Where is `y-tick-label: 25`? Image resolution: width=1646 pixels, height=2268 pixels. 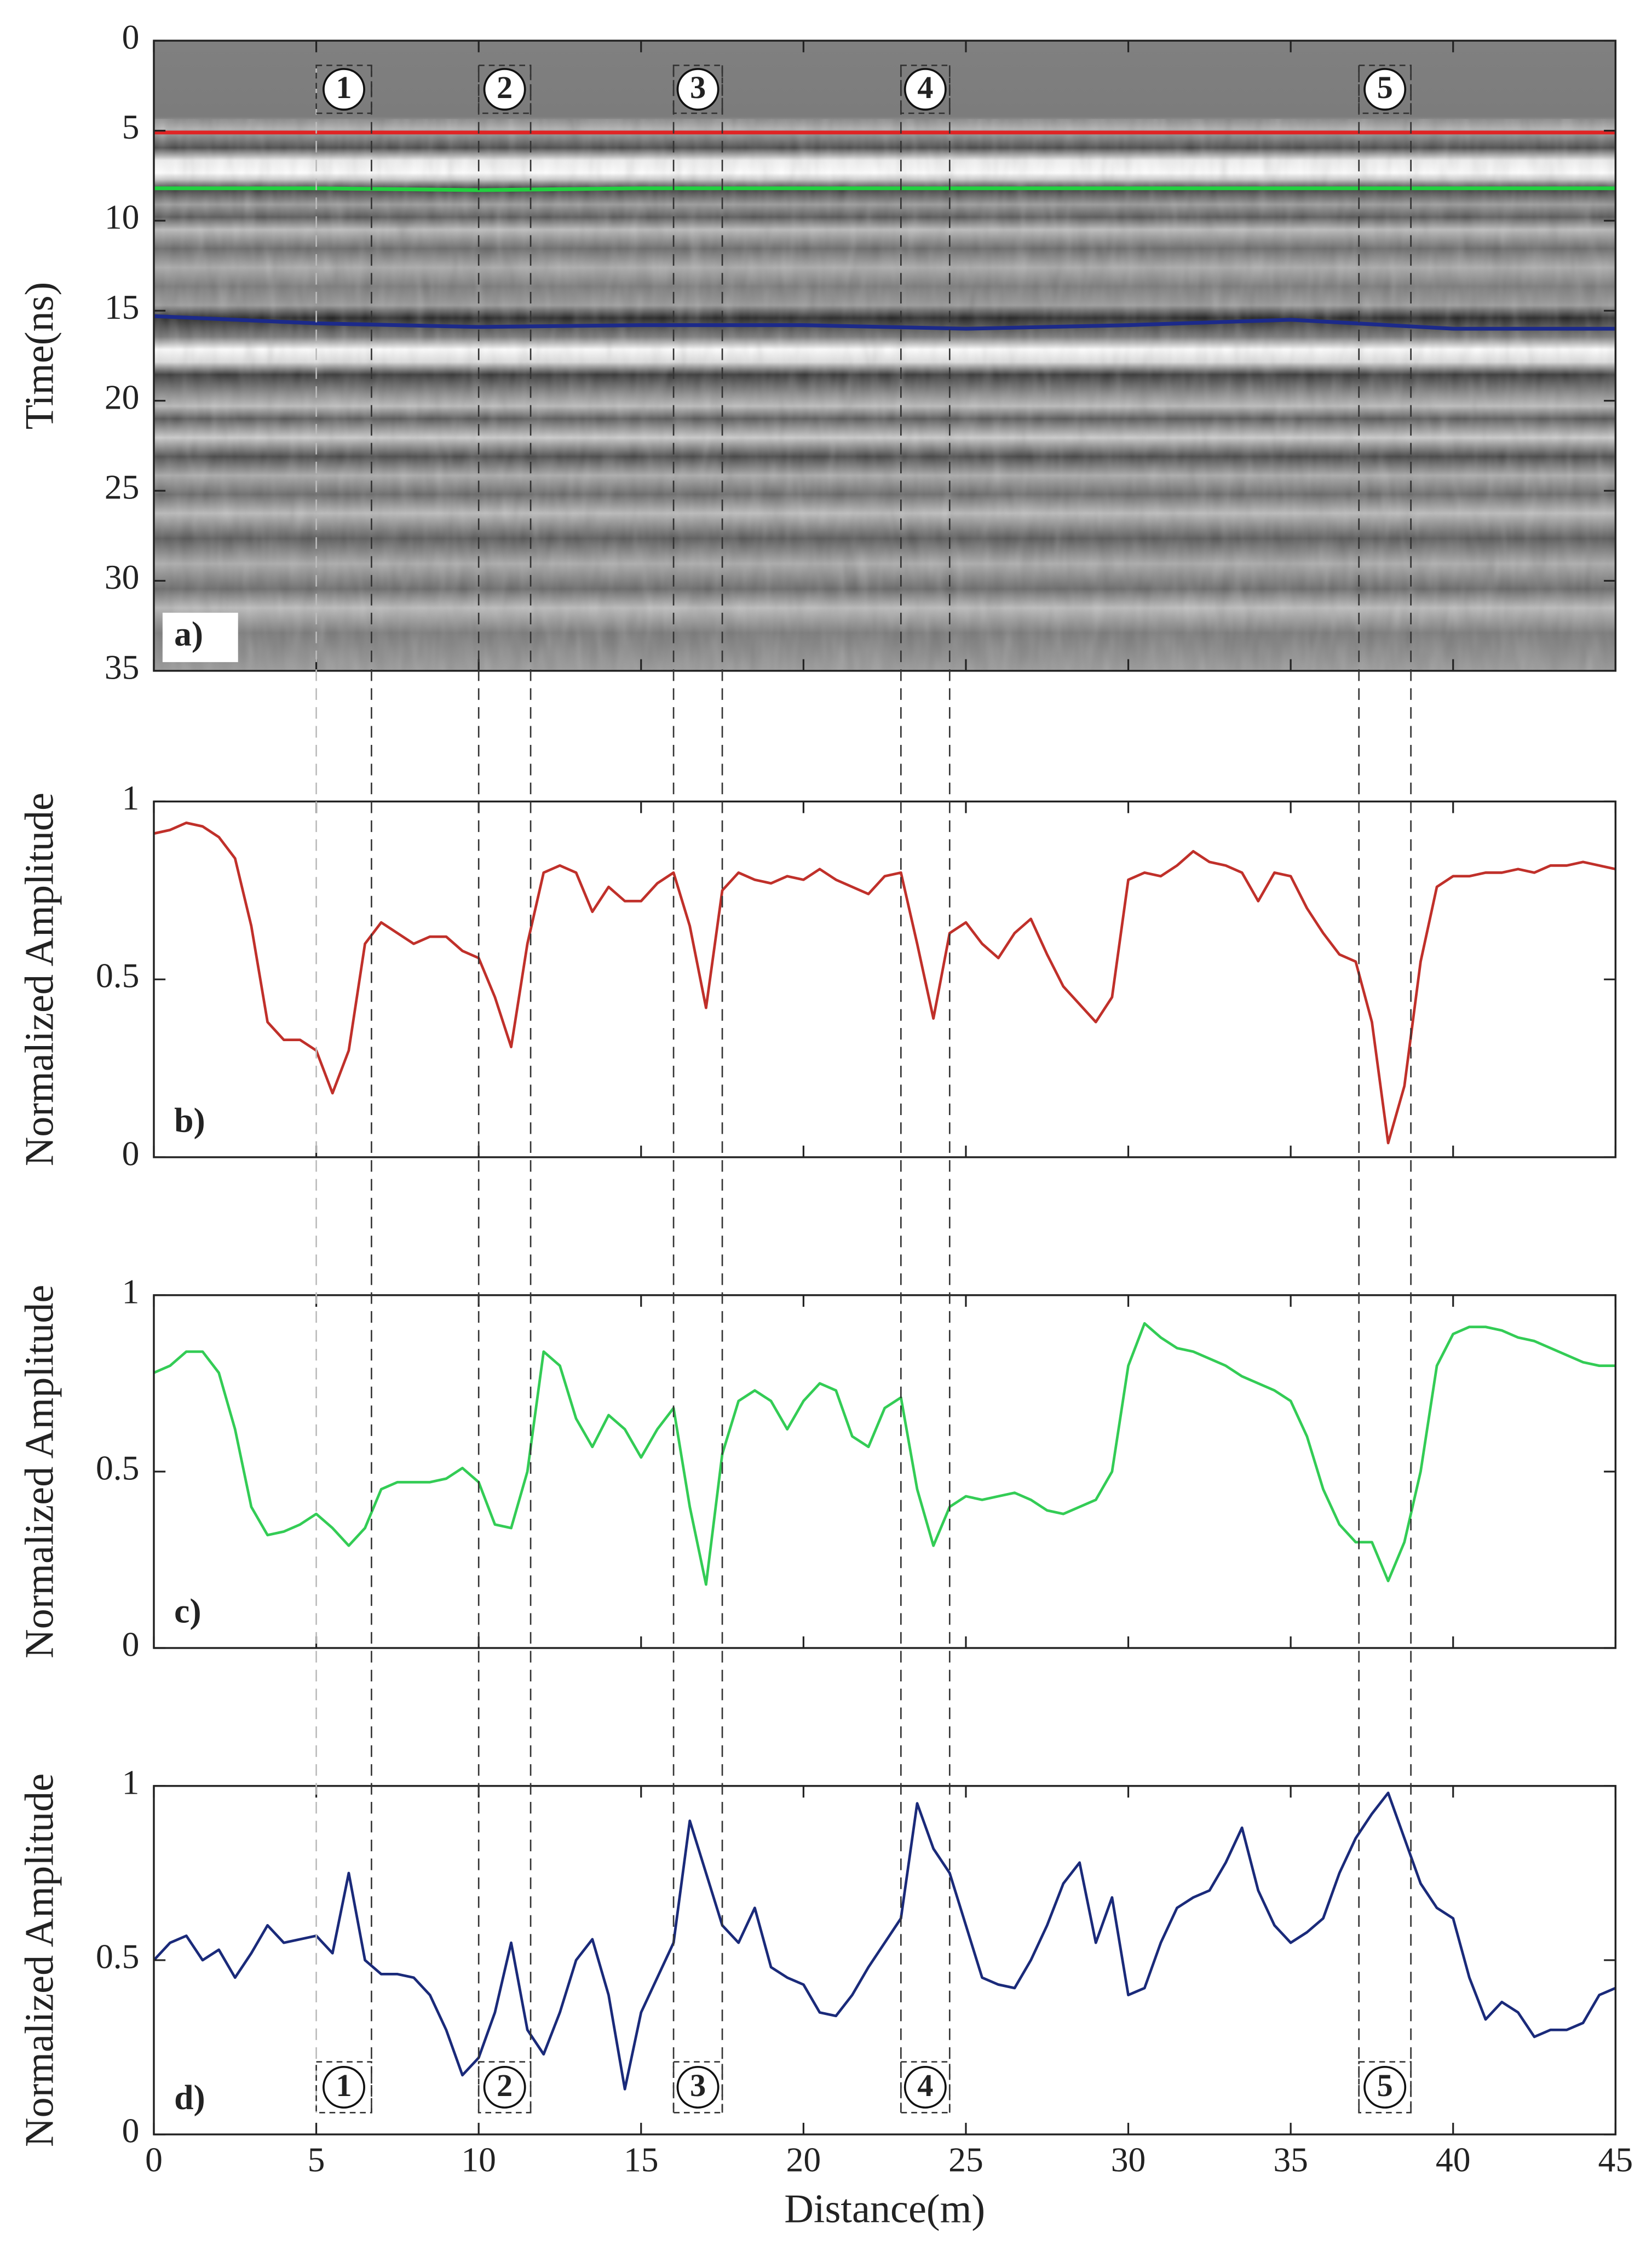 y-tick-label: 25 is located at coordinates (122, 487).